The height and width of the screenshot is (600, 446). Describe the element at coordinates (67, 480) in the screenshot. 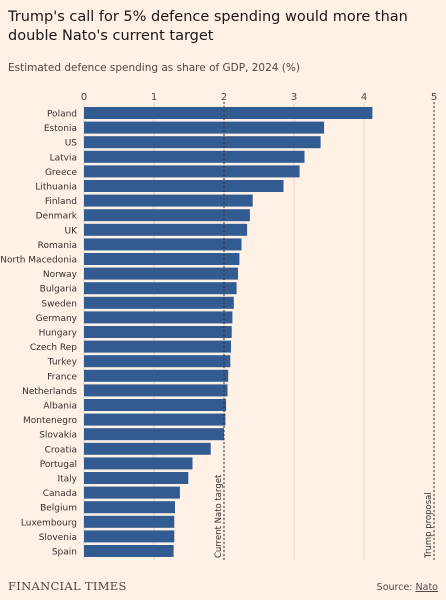

I see `category-label-italy: Italy` at that location.